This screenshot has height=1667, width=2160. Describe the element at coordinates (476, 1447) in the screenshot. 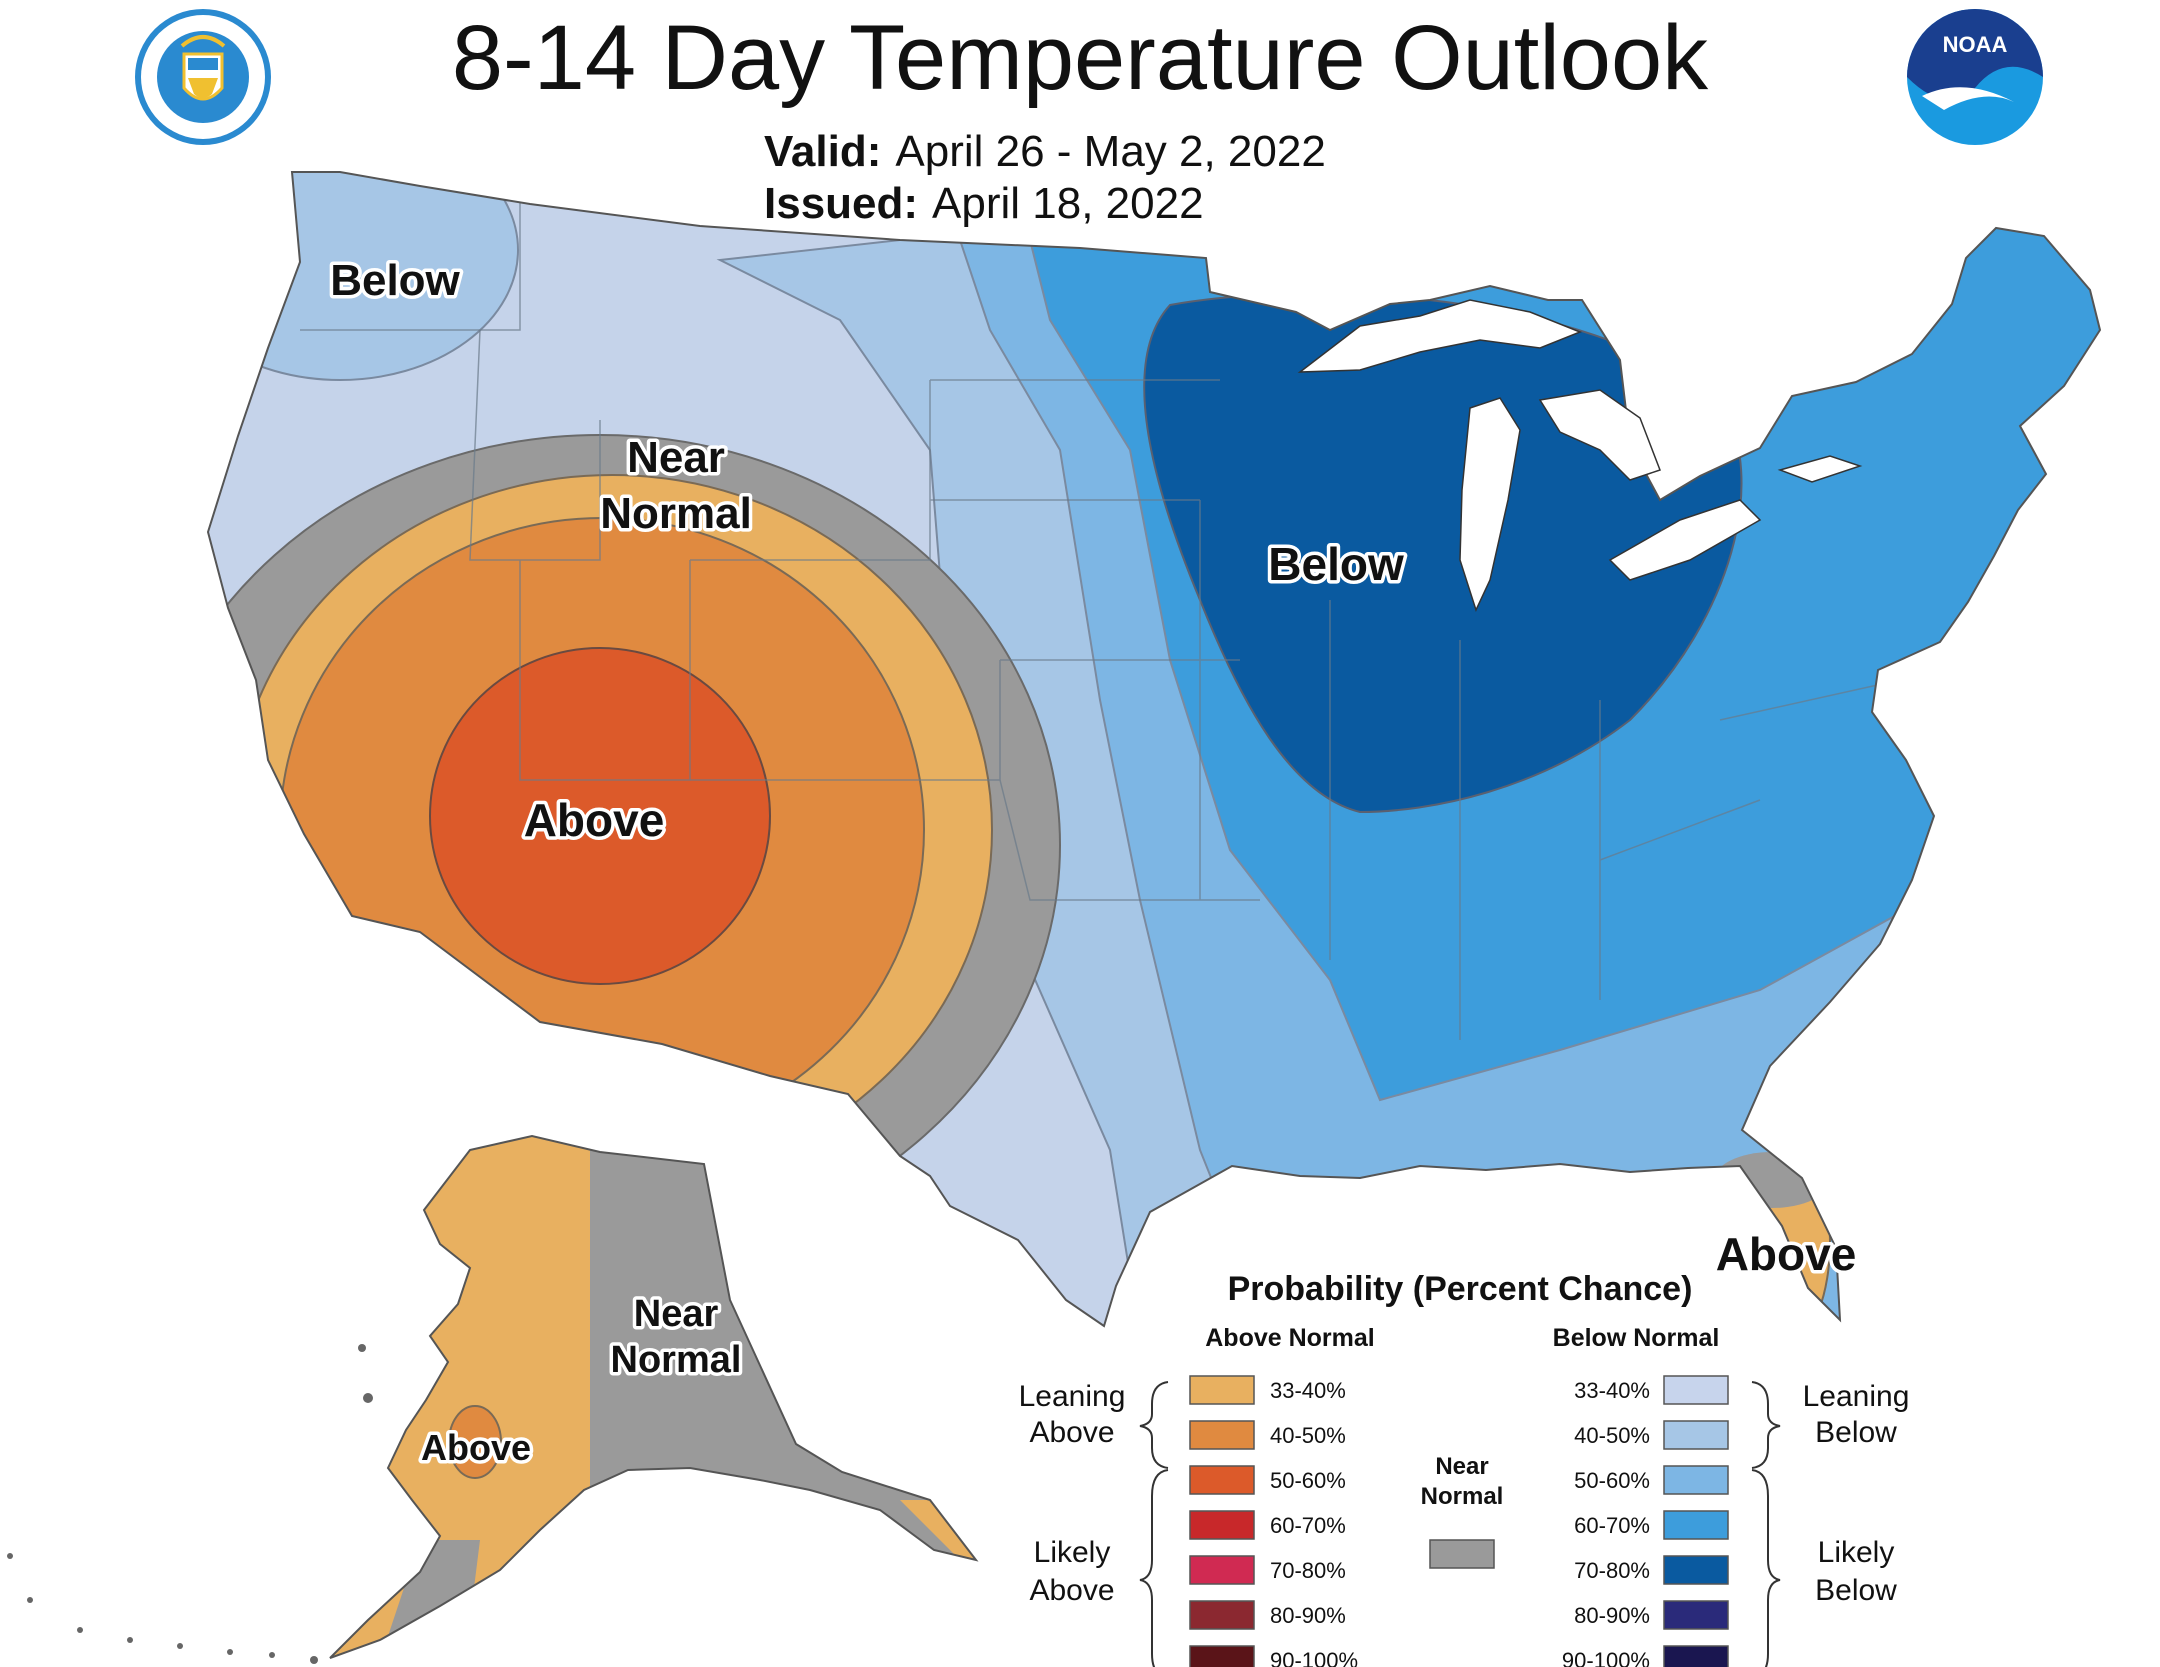

I see `label-alaska-above: Above` at that location.